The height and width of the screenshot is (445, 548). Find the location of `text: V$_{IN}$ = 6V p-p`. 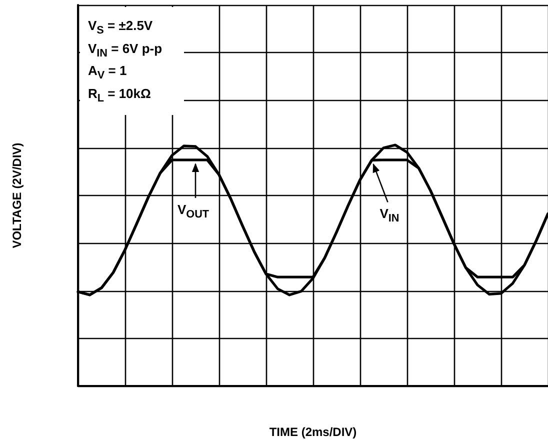

text: V$_{IN}$ = 6V p-p is located at coordinates (126, 51).